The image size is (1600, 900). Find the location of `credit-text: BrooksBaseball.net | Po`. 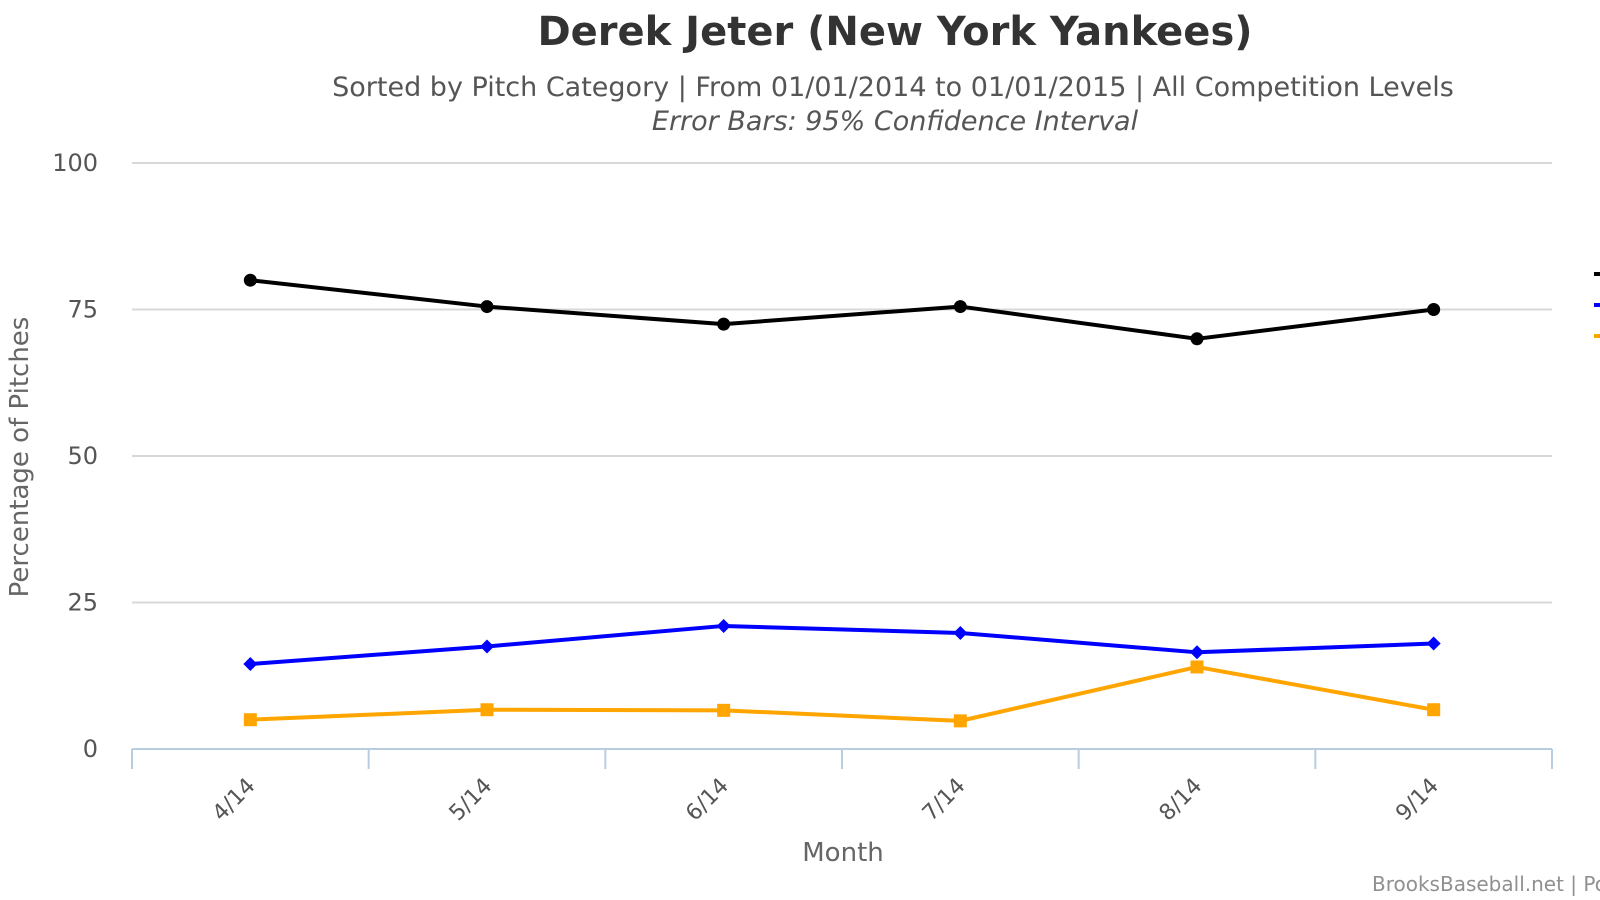

credit-text: BrooksBaseball.net | Po is located at coordinates (1486, 884).